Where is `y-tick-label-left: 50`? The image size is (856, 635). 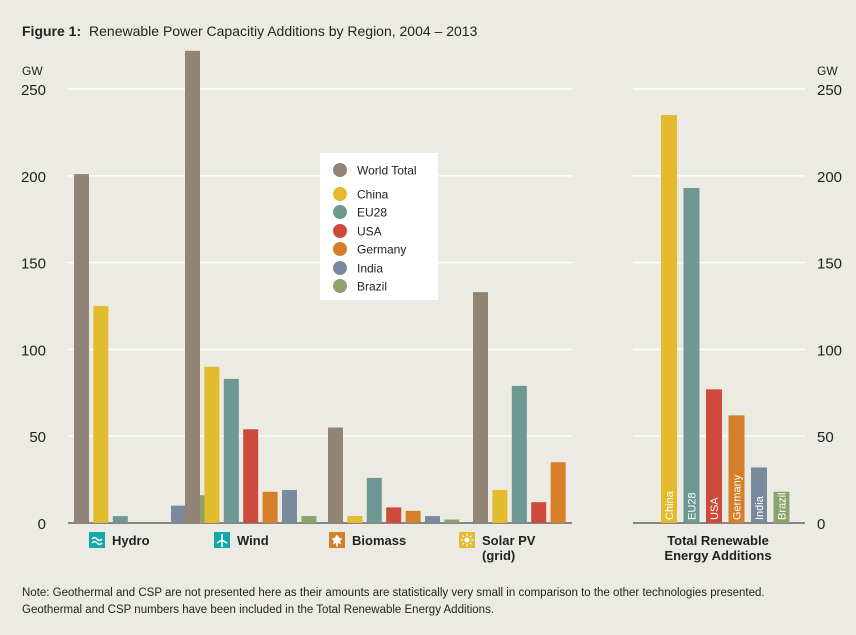 y-tick-label-left: 50 is located at coordinates (37, 437).